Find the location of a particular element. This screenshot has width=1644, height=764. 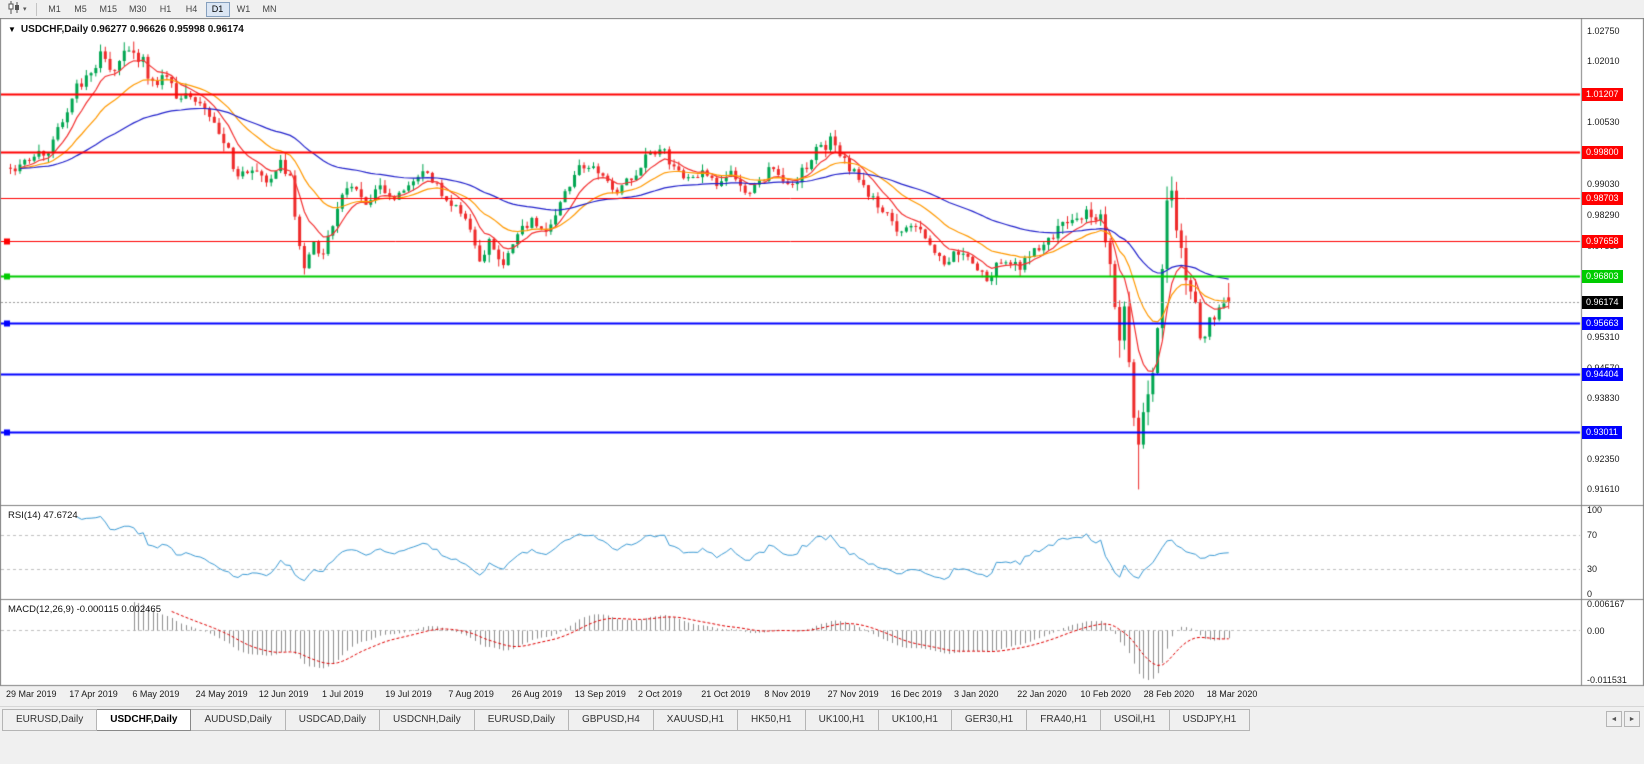

chart-tab-ger30-h1: GER30,H1 is located at coordinates (989, 720).